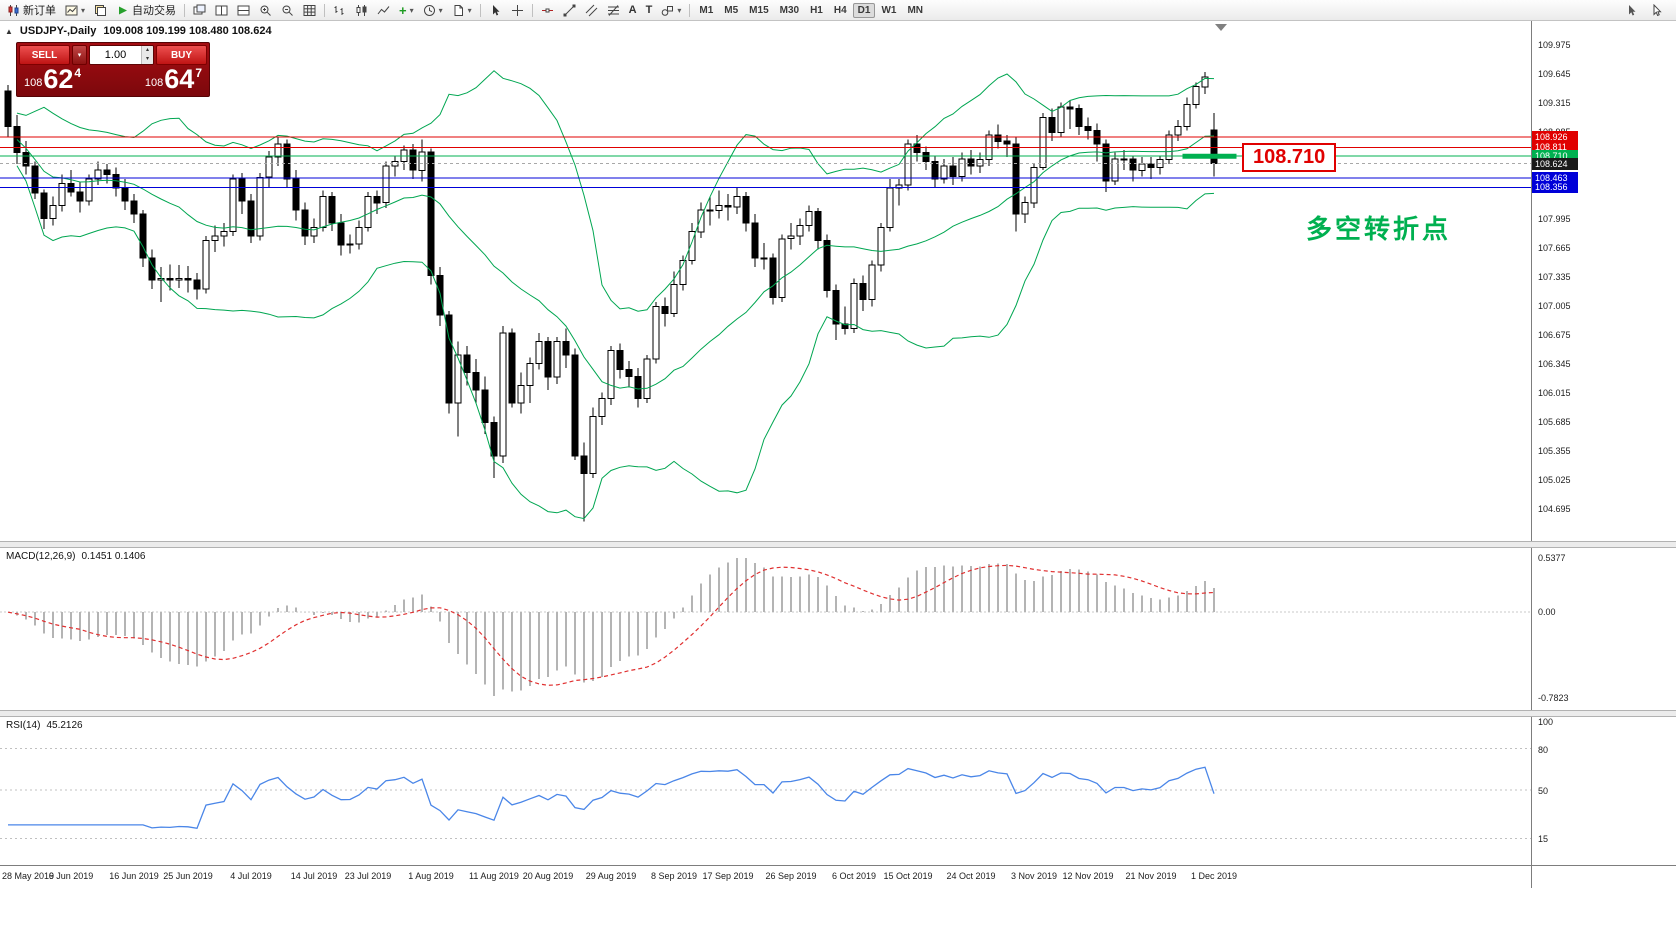  I want to click on zoom-in-icon, so click(265, 10).